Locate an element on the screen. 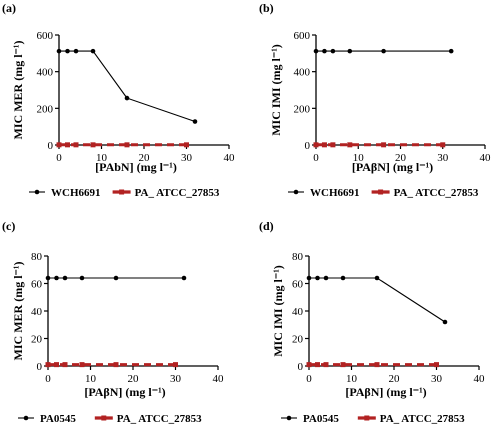  legend-label: WCH6691 is located at coordinates (335, 193).